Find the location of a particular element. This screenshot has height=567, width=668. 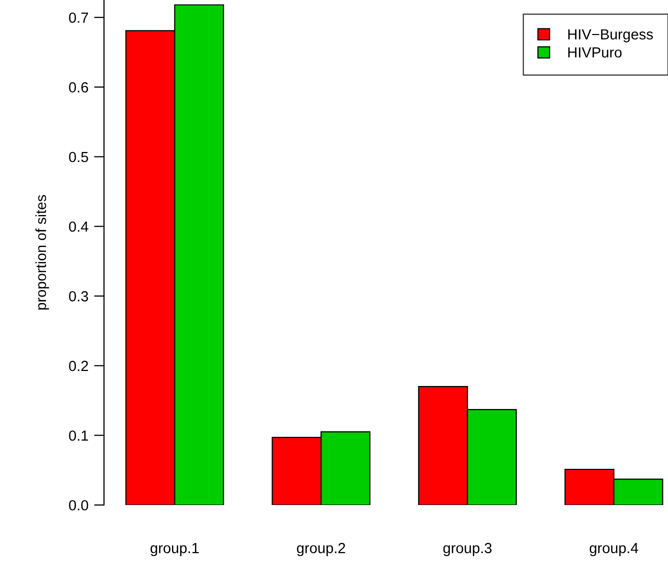

x-tick-label: group.2 is located at coordinates (321, 549).